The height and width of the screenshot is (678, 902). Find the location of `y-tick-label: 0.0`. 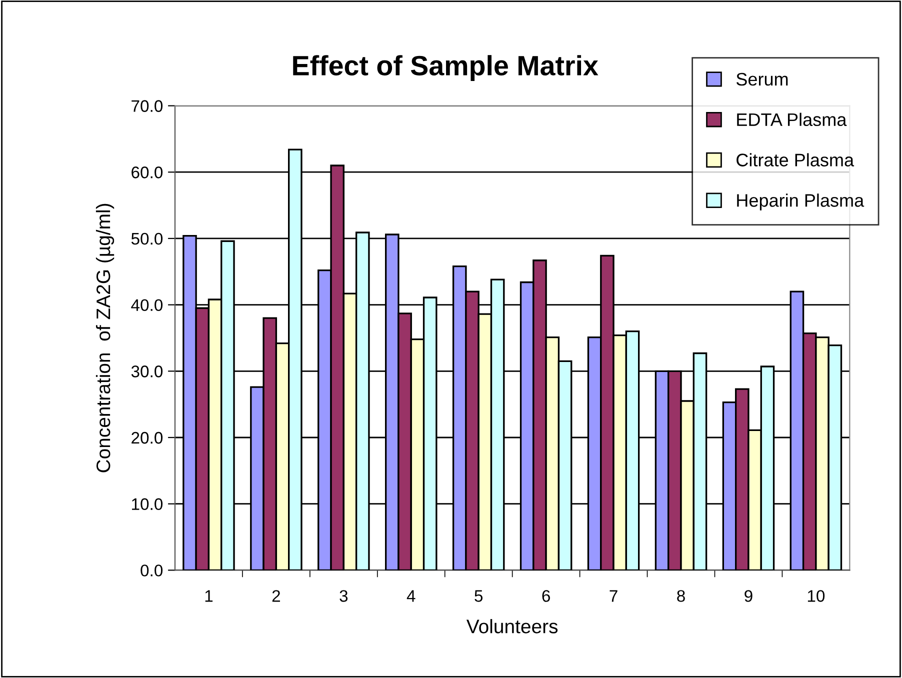

y-tick-label: 0.0 is located at coordinates (151, 570).